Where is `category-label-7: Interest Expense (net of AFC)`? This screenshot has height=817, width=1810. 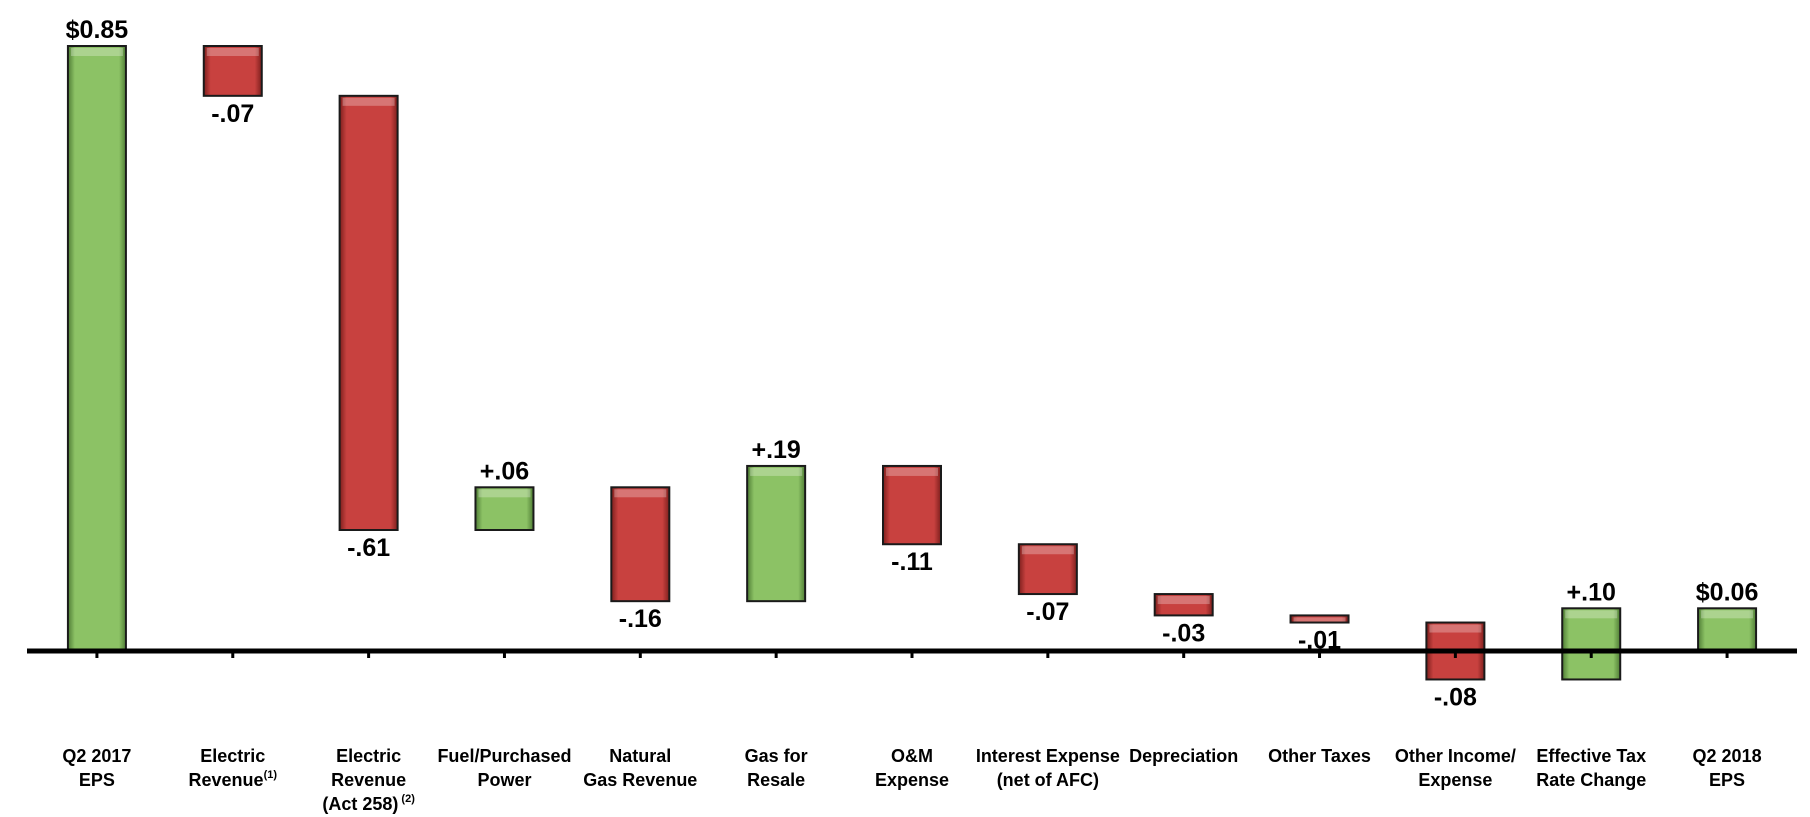
category-label-7: Interest Expense (net of AFC) is located at coordinates (1048, 768).